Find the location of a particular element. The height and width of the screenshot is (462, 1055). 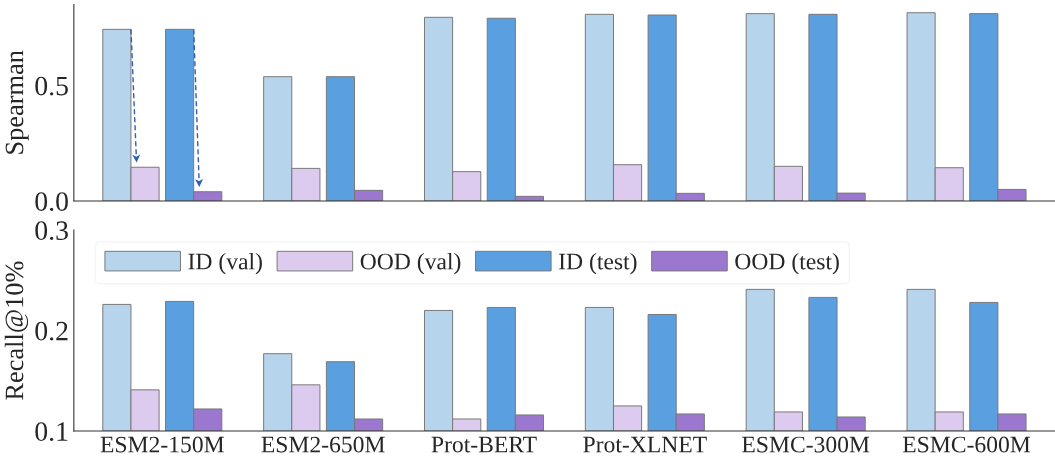

x-tick-label: ESM2-150M is located at coordinates (162, 444).